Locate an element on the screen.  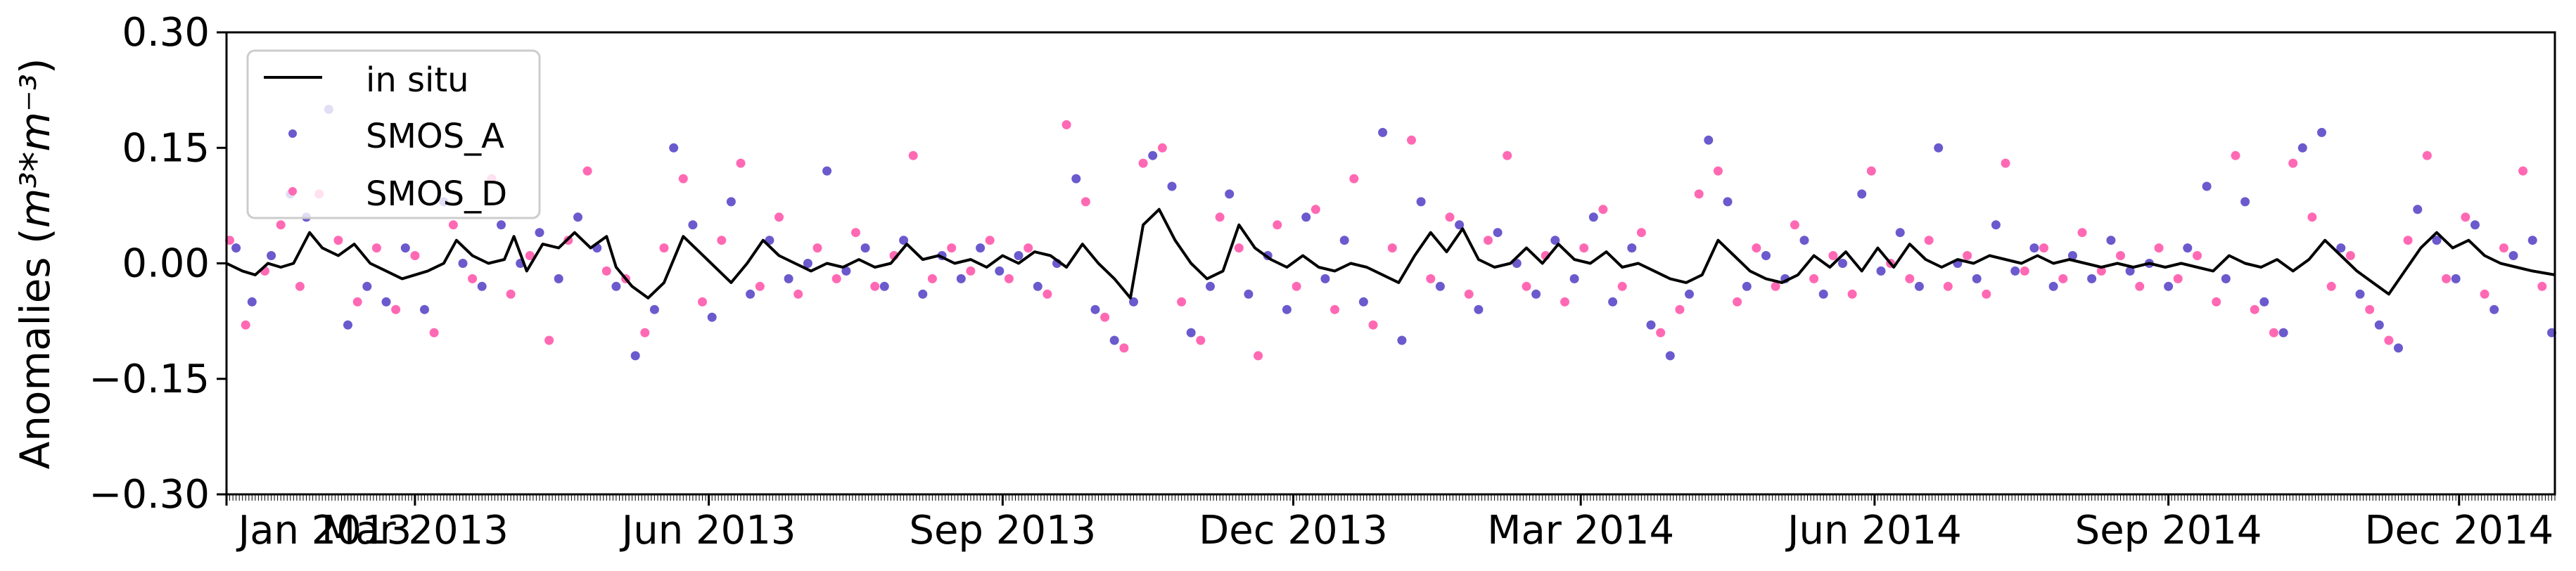
x-tick-label: Sep 2014 is located at coordinates (2168, 530).